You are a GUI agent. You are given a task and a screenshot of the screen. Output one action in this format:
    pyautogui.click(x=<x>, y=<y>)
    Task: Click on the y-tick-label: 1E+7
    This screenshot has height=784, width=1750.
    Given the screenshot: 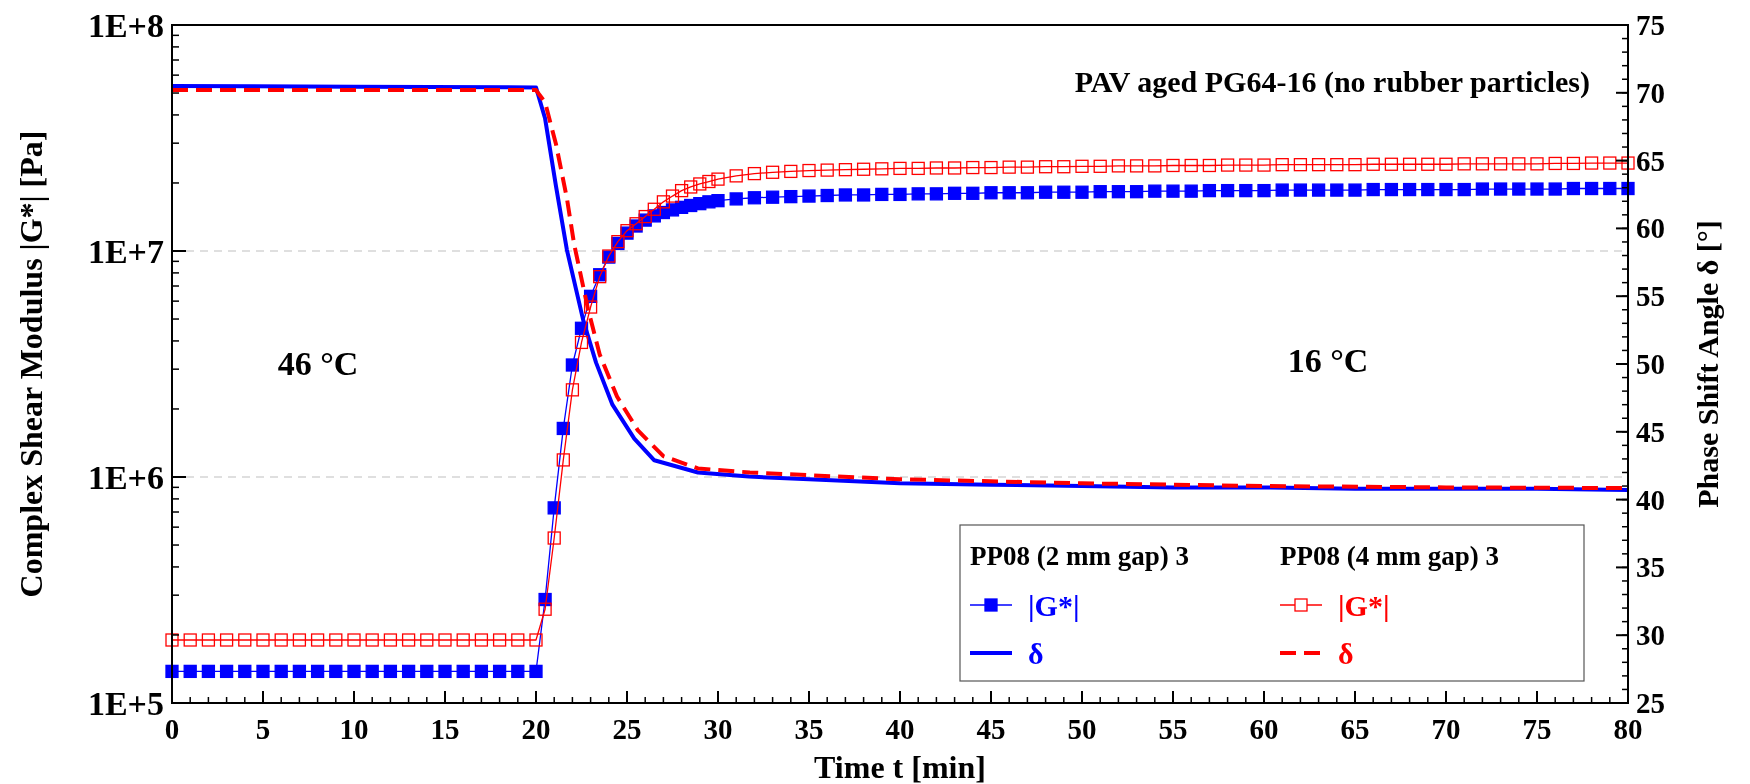 What is the action you would take?
    pyautogui.click(x=125, y=251)
    